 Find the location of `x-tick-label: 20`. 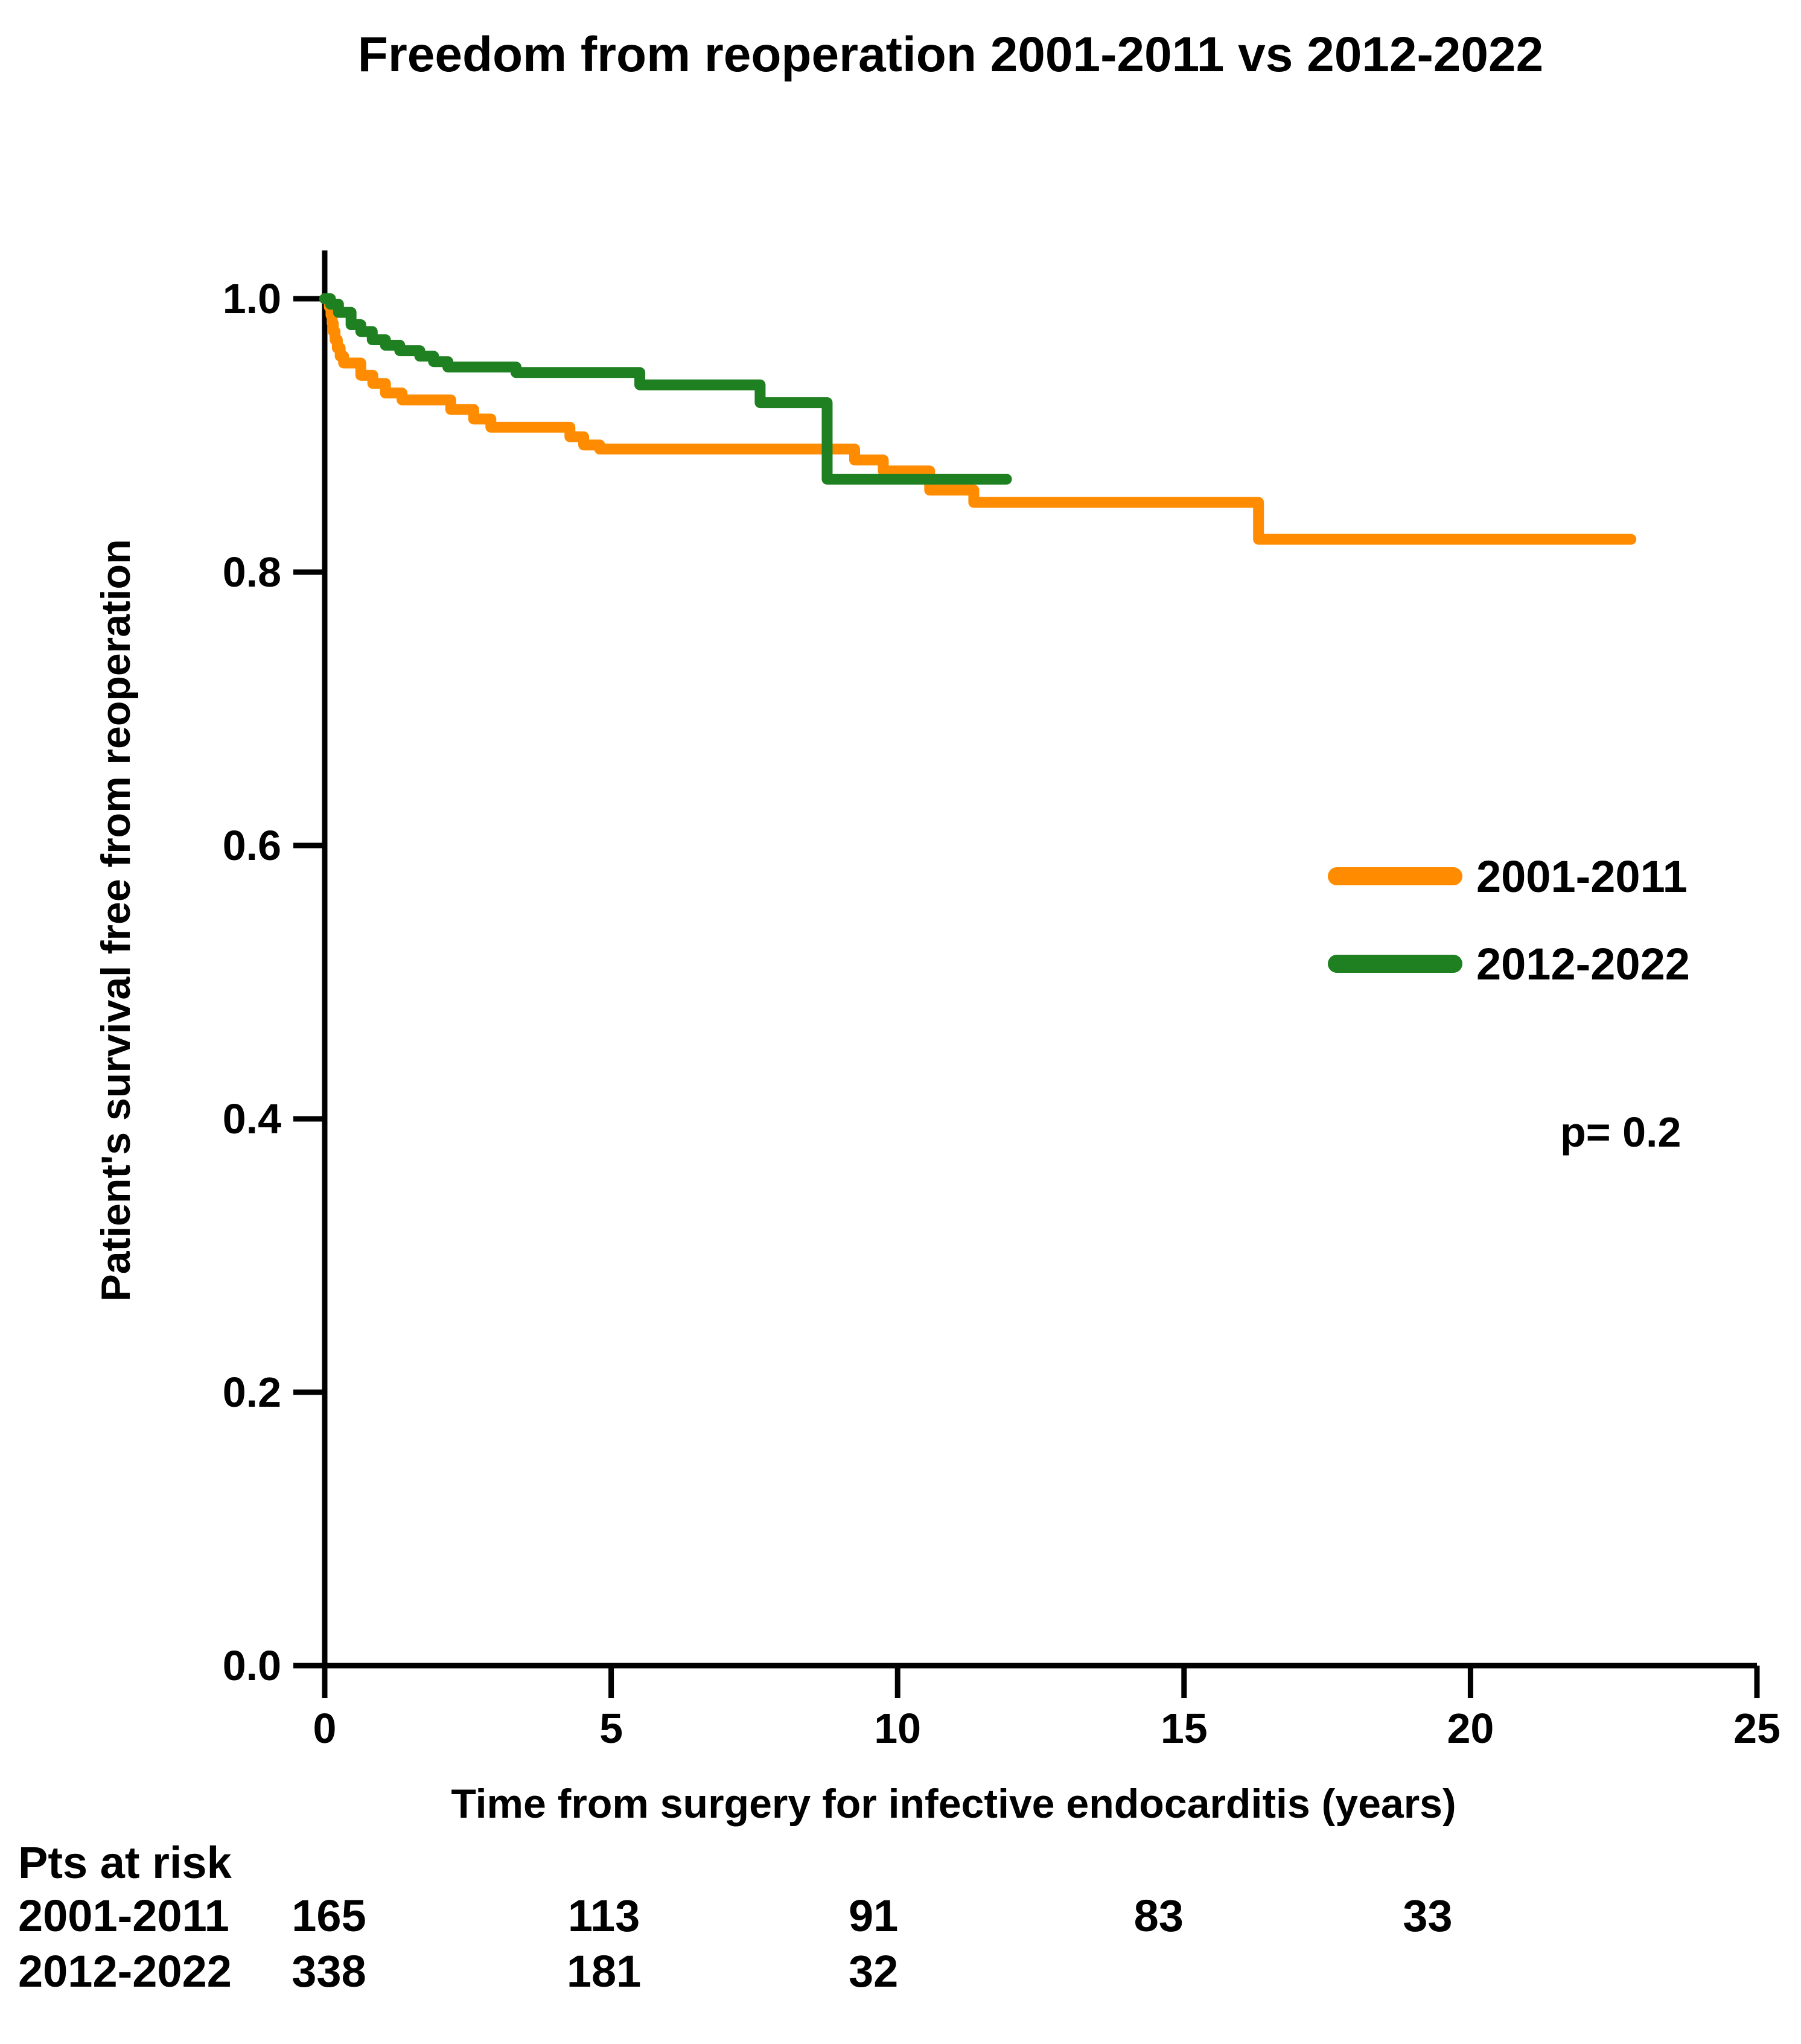

x-tick-label: 20 is located at coordinates (1470, 1728).